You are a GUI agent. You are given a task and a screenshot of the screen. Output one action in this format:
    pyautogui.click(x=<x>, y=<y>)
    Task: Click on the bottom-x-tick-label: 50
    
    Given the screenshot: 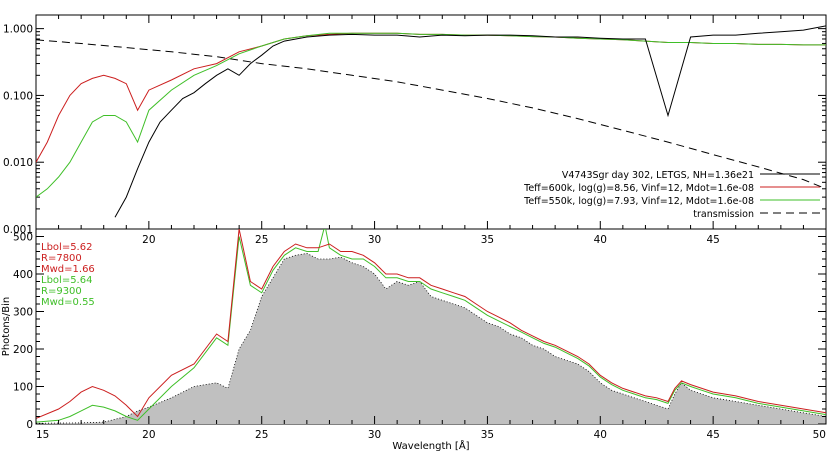 What is the action you would take?
    pyautogui.click(x=819, y=435)
    